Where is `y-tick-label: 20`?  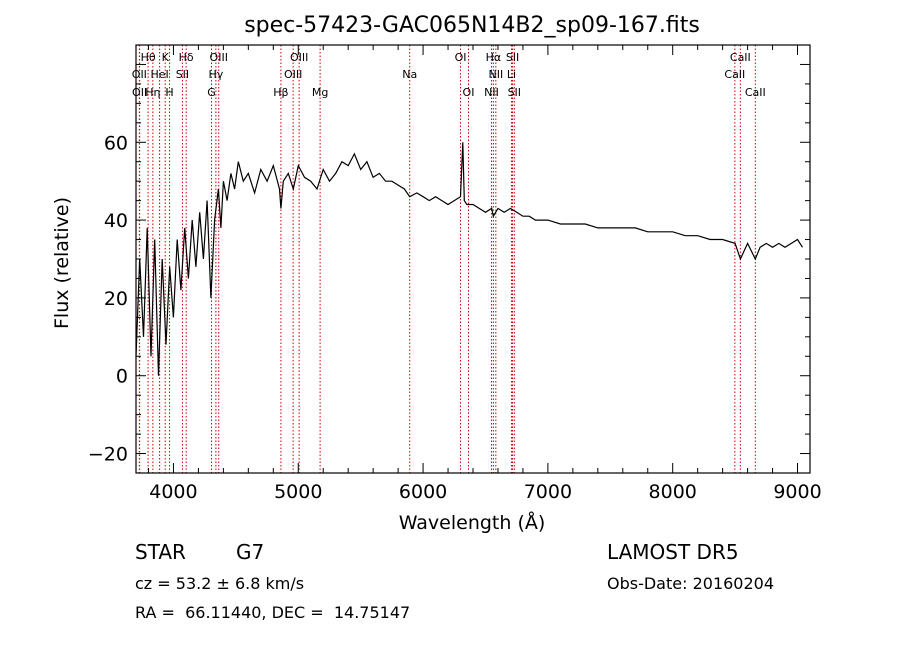
y-tick-label: 20 is located at coordinates (116, 299).